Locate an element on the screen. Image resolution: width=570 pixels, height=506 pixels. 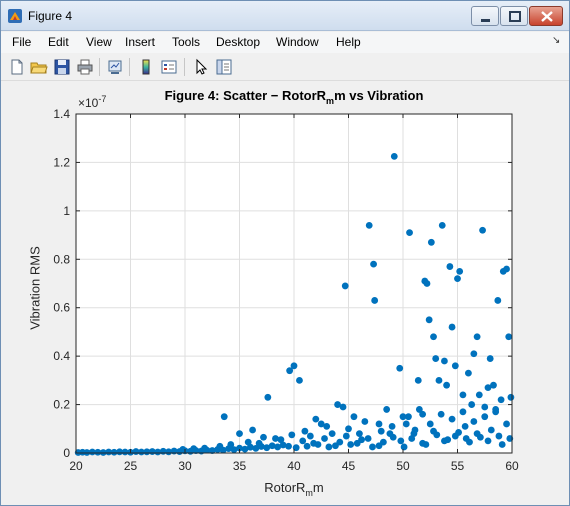
x-tick-label: 40 is located at coordinates (294, 466).